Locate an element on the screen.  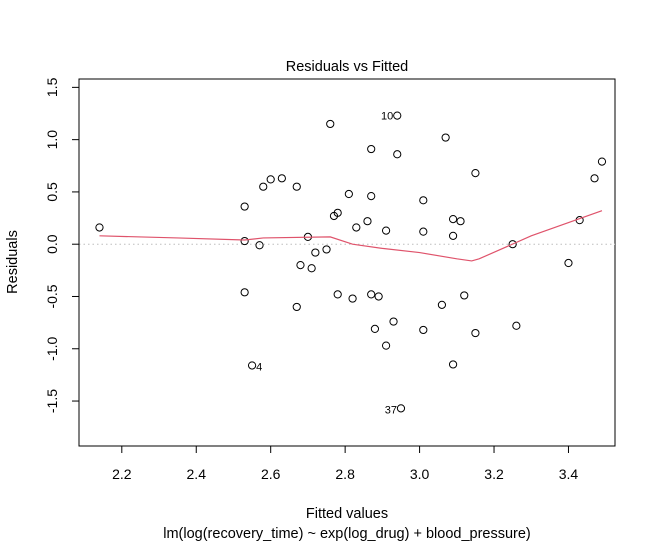
y-tick-label: 1.5 is located at coordinates (52, 87).